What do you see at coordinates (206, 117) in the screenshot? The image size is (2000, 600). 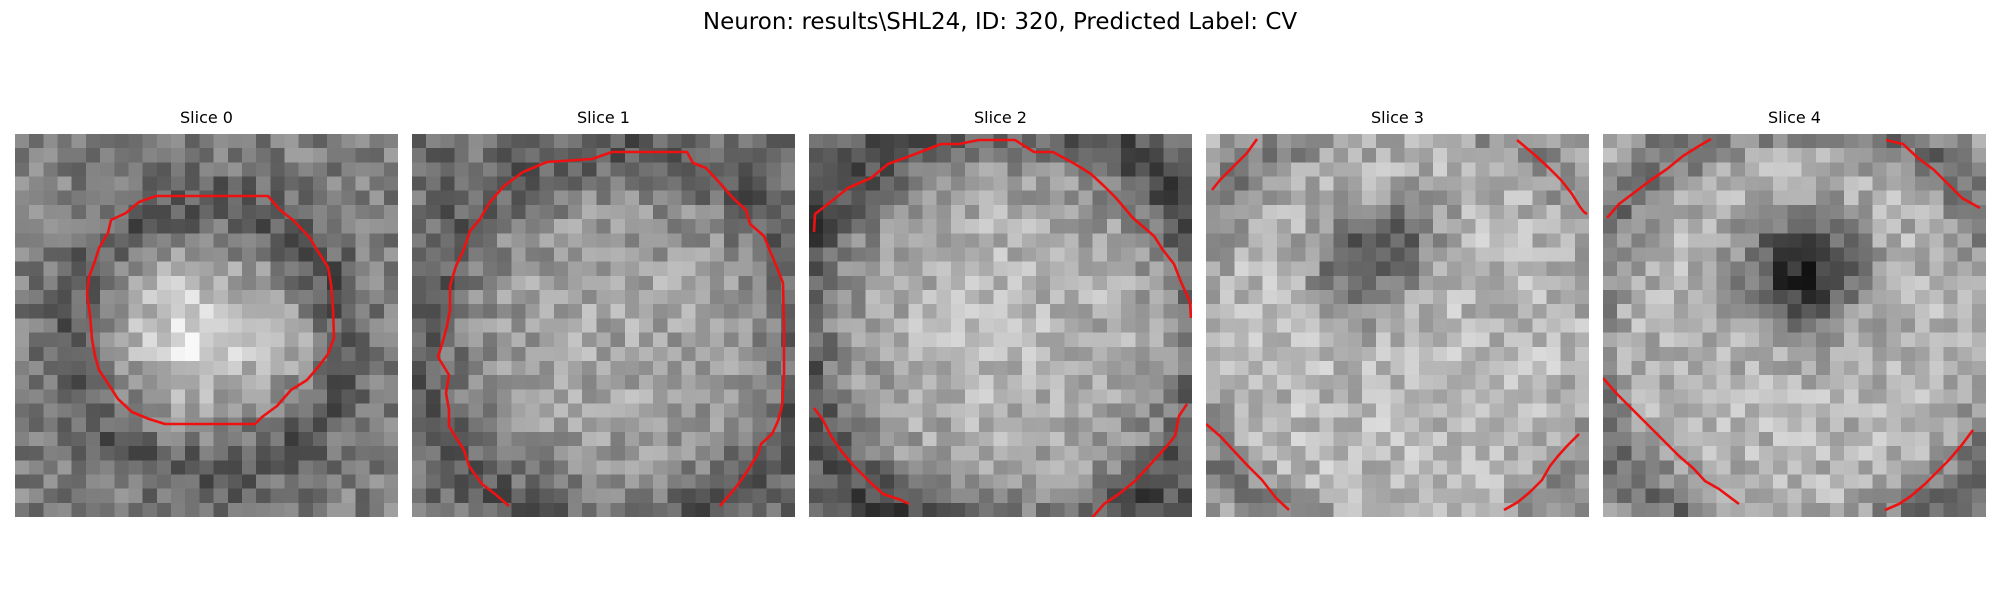 I see `slice-0-title: Slice 0` at bounding box center [206, 117].